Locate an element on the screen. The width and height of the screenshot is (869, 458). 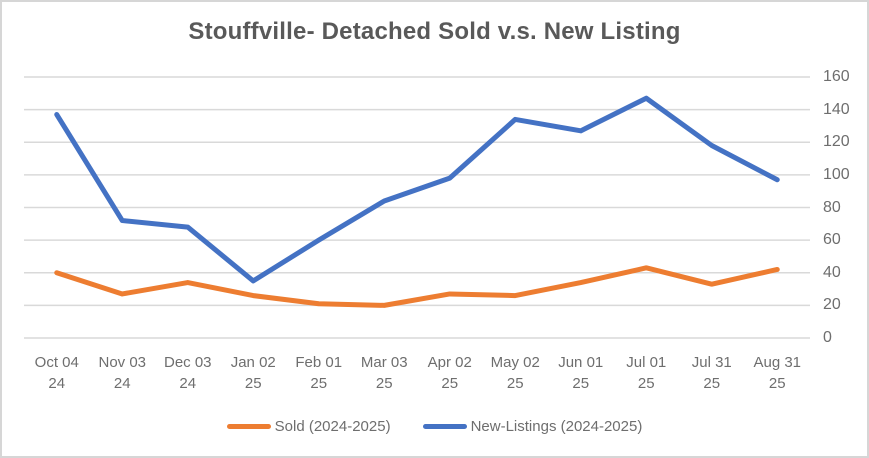
x-tick-label-date: Jun 01 is located at coordinates (581, 362).